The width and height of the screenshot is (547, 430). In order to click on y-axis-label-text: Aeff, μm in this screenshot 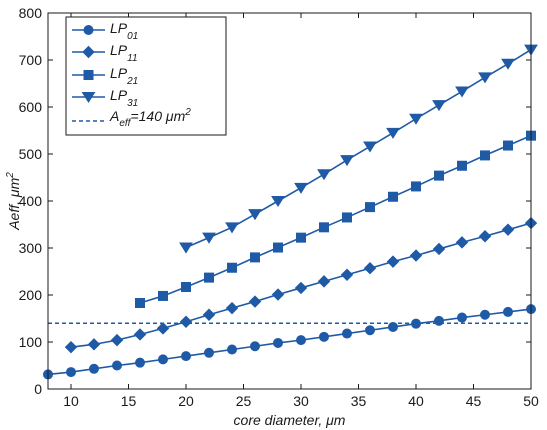, I will do `click(14, 203)`.